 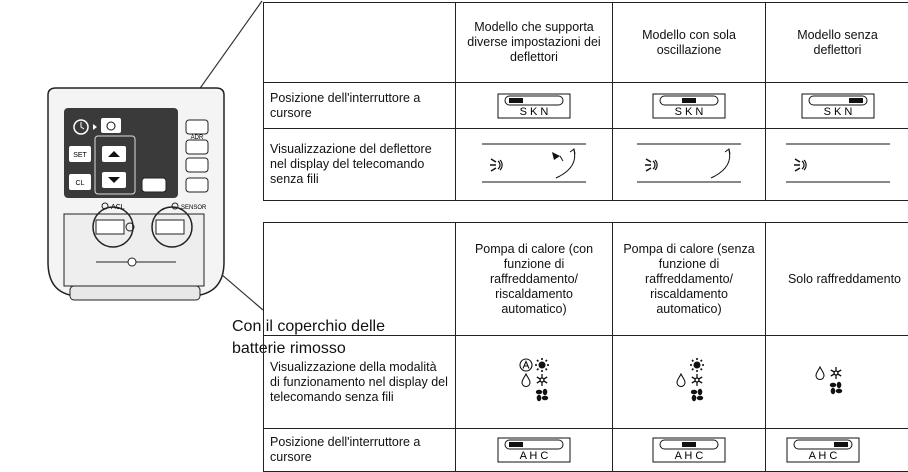 I want to click on column-header: Modello con sola oscillazione, so click(x=689, y=43).